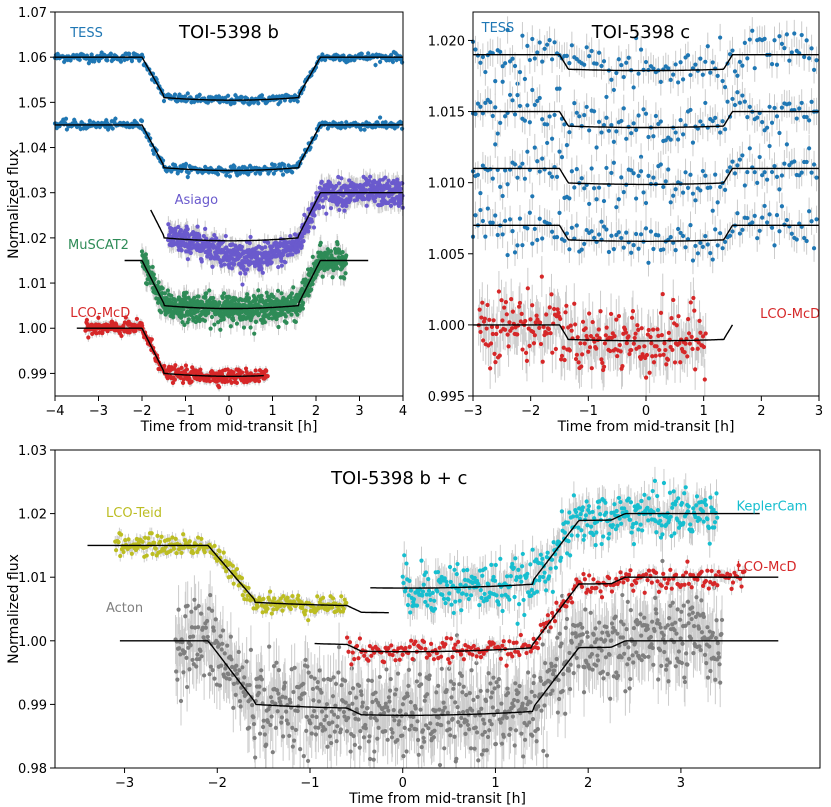  What do you see at coordinates (285, 230) in the screenshot?
I see `series-Asiago` at bounding box center [285, 230].